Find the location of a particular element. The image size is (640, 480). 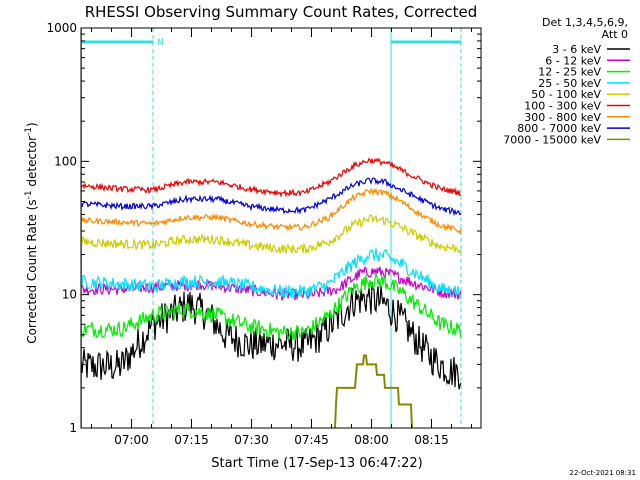

legend-entry-label: 12 - 25 keV is located at coordinates (569, 72).